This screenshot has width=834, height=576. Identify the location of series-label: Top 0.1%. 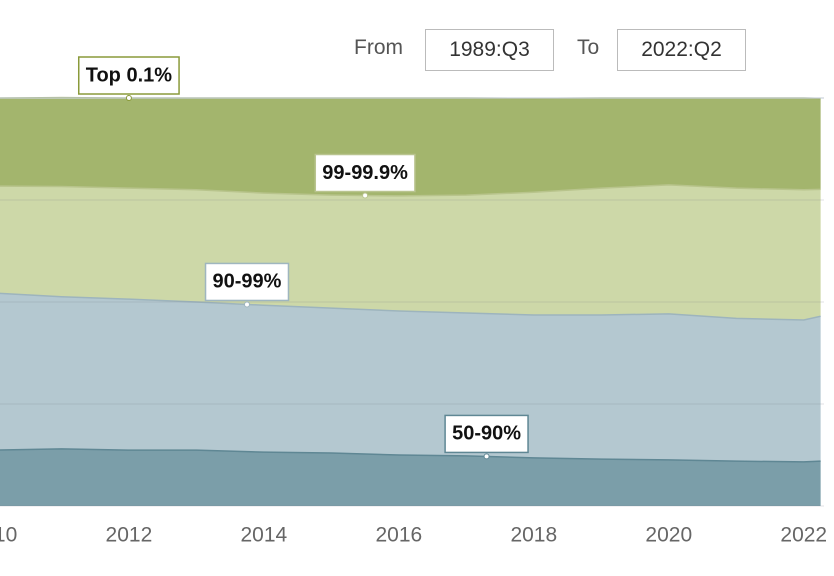
(129, 75).